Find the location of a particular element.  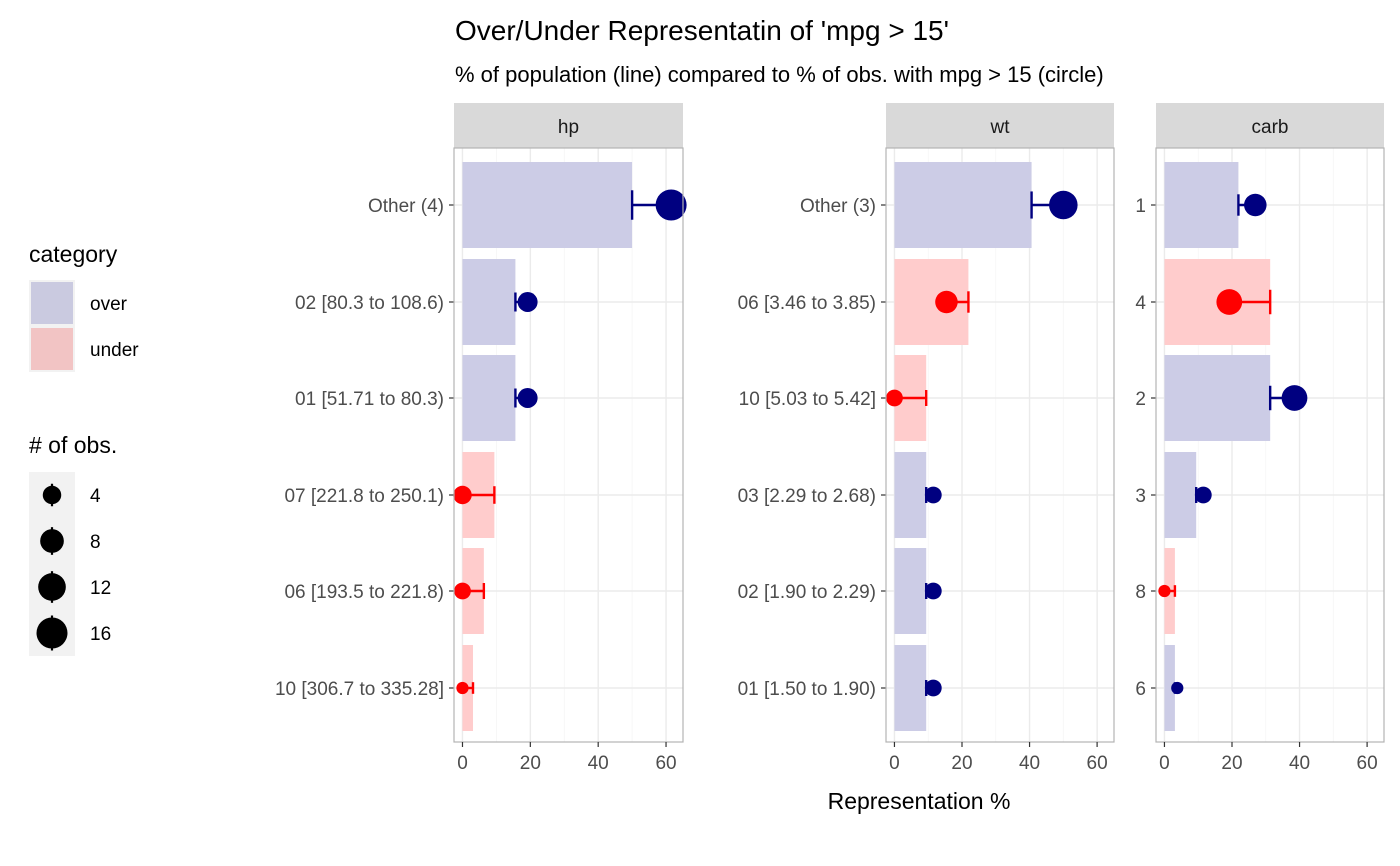

y-tick-label: 10 [306.7 to 335.28] is located at coordinates (359, 689).